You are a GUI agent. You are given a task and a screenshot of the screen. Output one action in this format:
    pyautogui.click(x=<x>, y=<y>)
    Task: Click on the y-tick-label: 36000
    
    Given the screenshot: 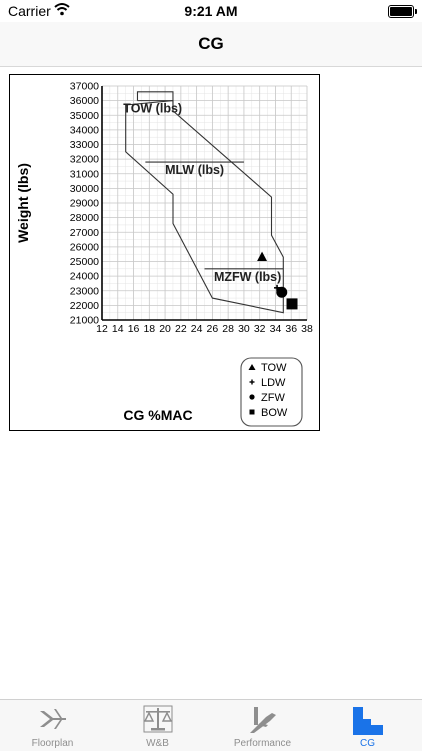 What is the action you would take?
    pyautogui.click(x=84, y=101)
    